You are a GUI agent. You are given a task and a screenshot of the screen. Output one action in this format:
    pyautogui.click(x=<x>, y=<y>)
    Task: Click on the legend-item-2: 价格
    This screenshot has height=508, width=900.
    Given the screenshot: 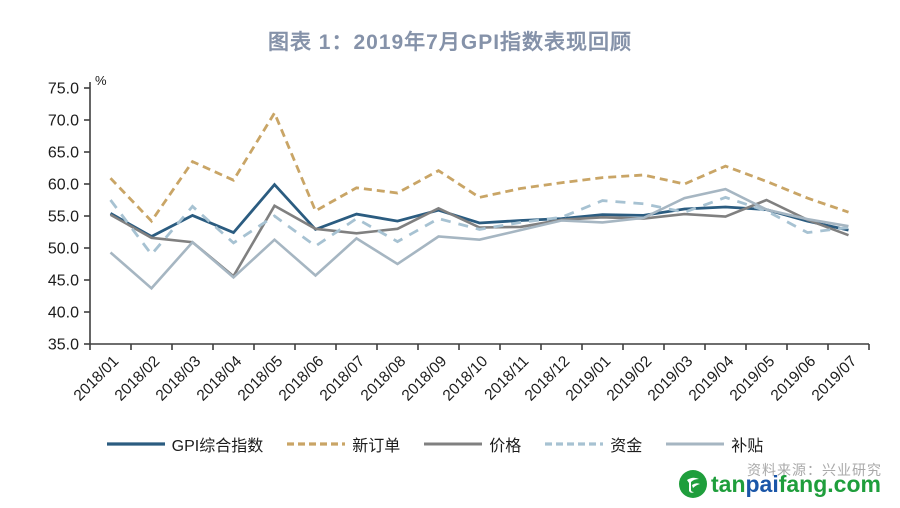 What is the action you would take?
    pyautogui.click(x=472, y=444)
    